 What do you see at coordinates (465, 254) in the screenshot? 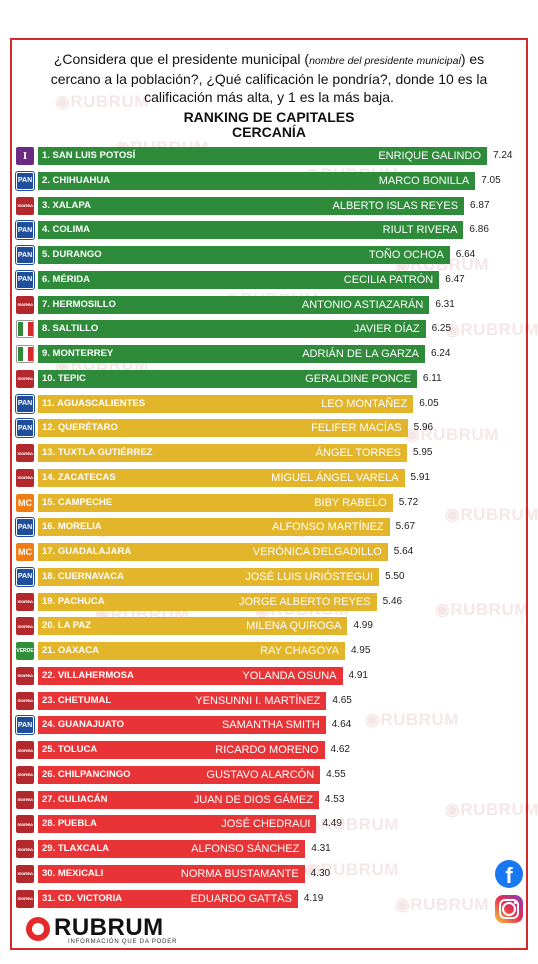
I see `data-label: 6.64` at bounding box center [465, 254].